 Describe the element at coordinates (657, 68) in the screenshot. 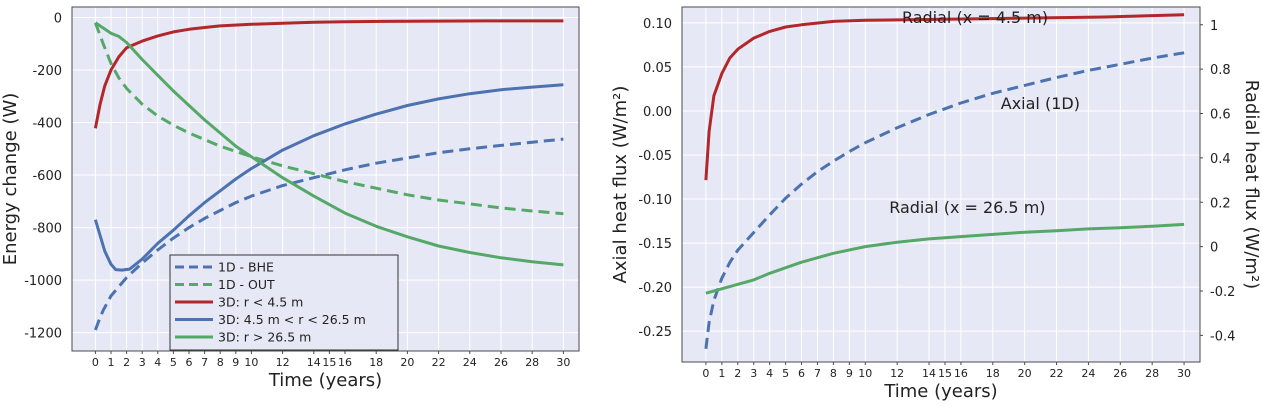

I see `y-tick-label: 0.05` at that location.